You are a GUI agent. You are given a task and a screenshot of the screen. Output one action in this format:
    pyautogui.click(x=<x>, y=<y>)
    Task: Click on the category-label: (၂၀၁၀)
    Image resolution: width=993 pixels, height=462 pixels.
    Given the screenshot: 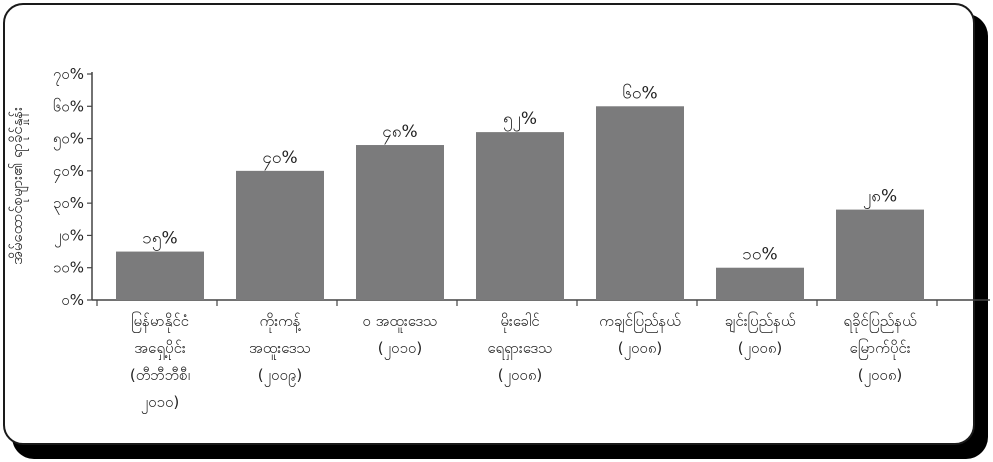 What is the action you would take?
    pyautogui.click(x=400, y=349)
    